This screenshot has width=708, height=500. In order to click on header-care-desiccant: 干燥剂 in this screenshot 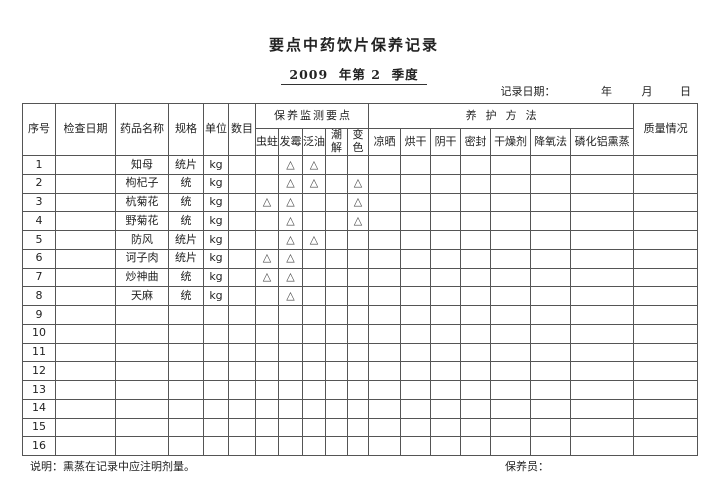, I will do `click(511, 142)`.